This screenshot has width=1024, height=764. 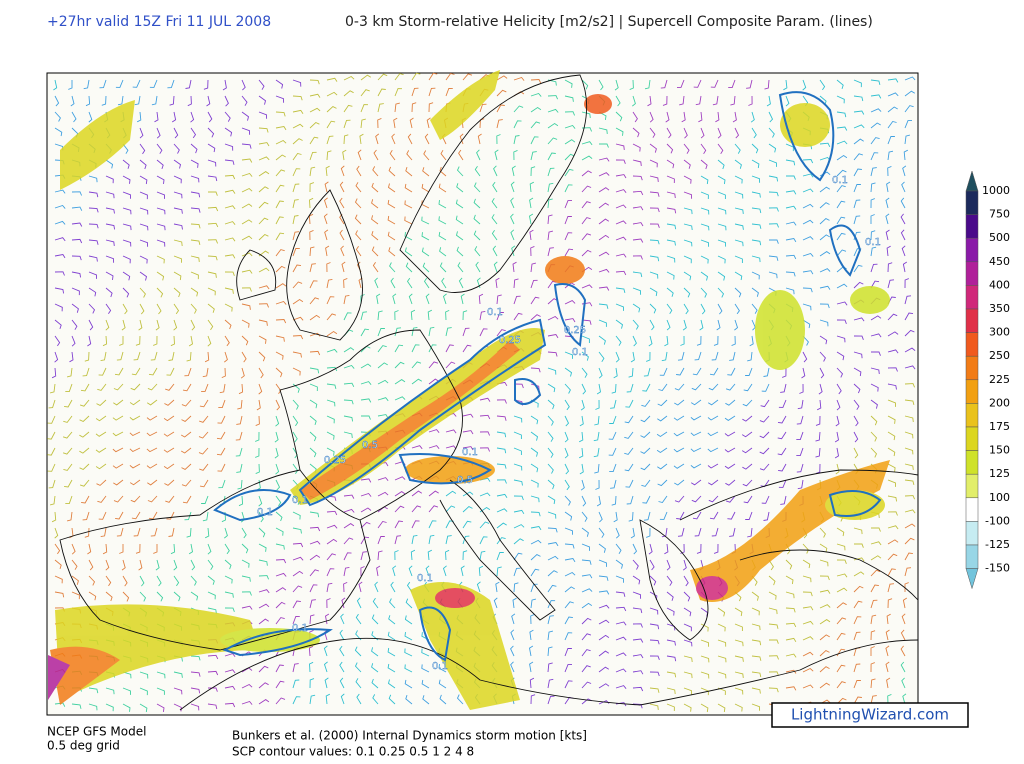 What do you see at coordinates (999, 379) in the screenshot?
I see `legend-label: 225` at bounding box center [999, 379].